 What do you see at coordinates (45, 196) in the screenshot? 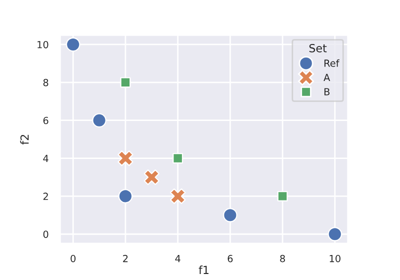
I see `y-tick-label: 2` at bounding box center [45, 196].